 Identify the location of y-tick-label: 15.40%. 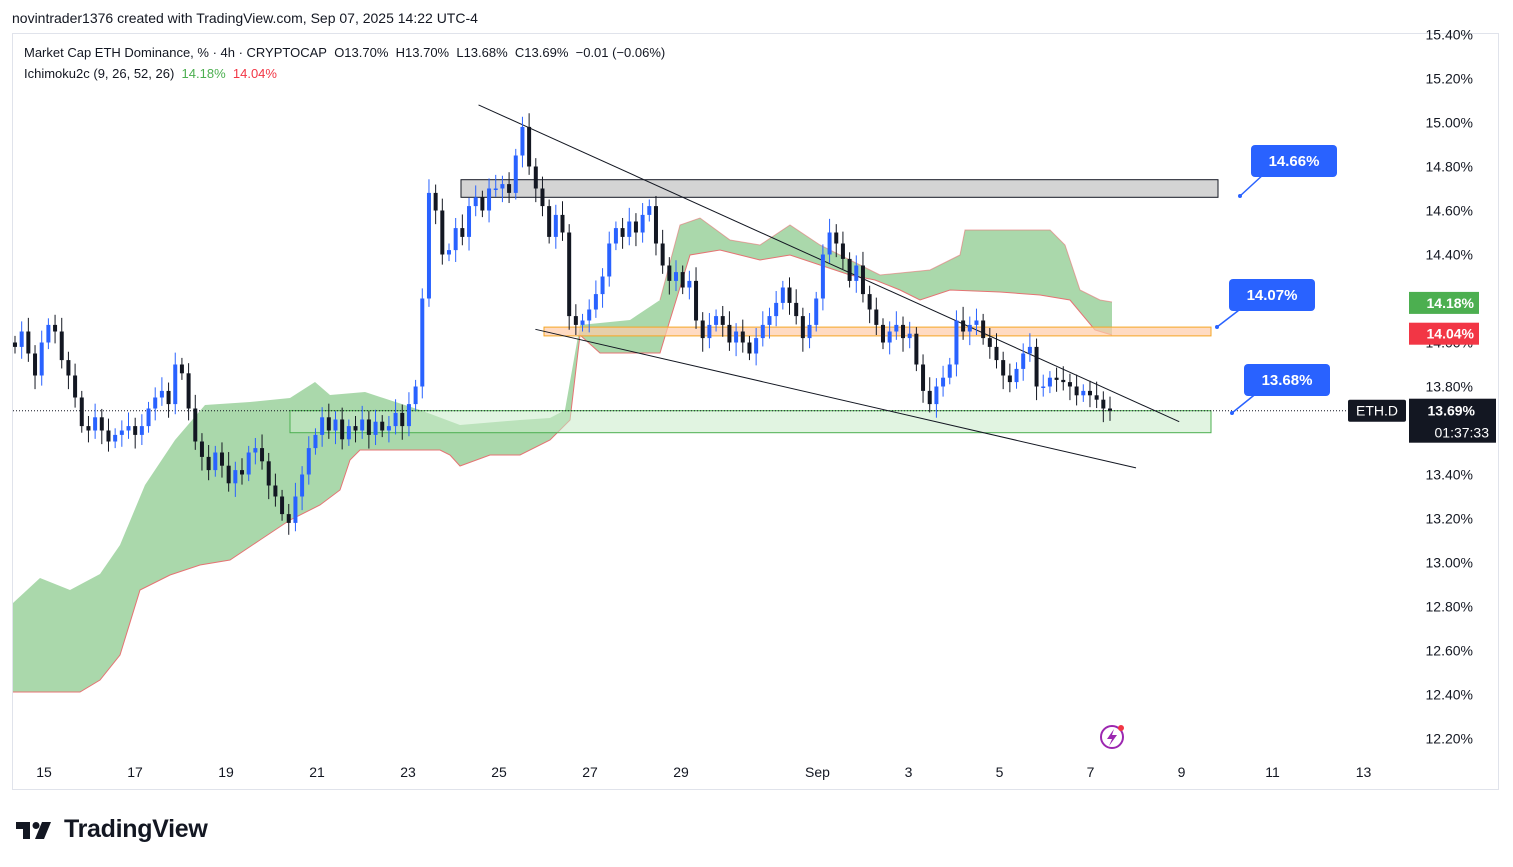
(1449, 35).